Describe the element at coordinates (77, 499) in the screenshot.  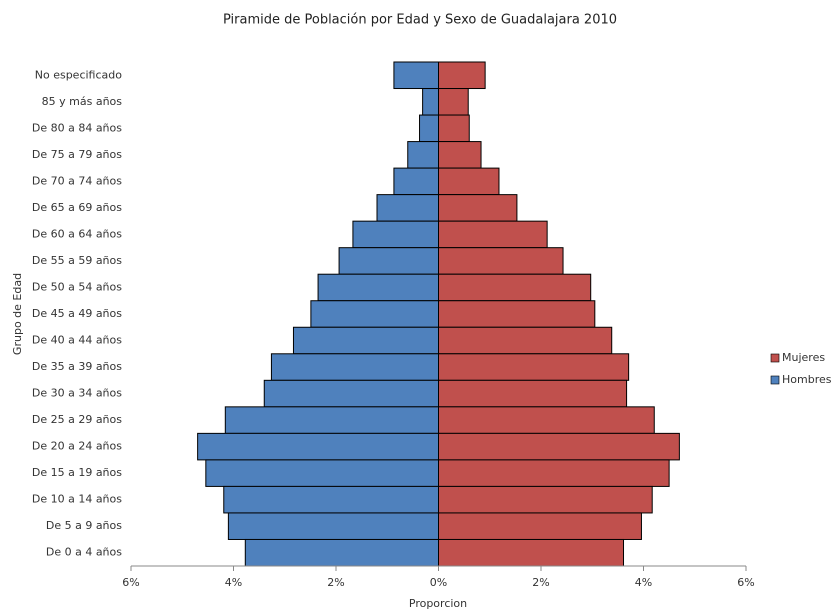
I see `y-tick-label: De 10 a 14 años` at that location.